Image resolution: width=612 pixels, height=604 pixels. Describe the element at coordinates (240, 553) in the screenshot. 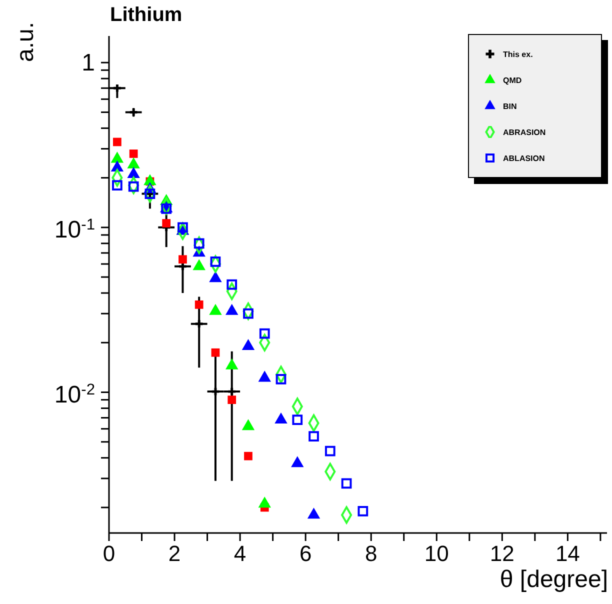

I see `x-tick-label: 4` at that location.